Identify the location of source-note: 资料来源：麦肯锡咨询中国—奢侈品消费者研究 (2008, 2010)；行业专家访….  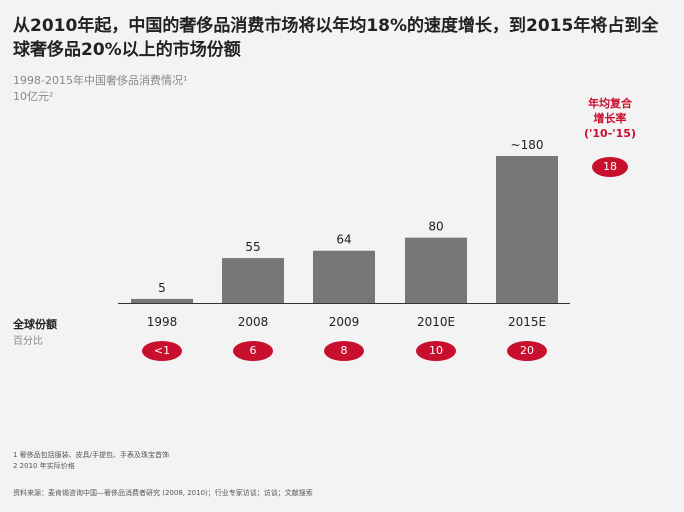
(163, 493).